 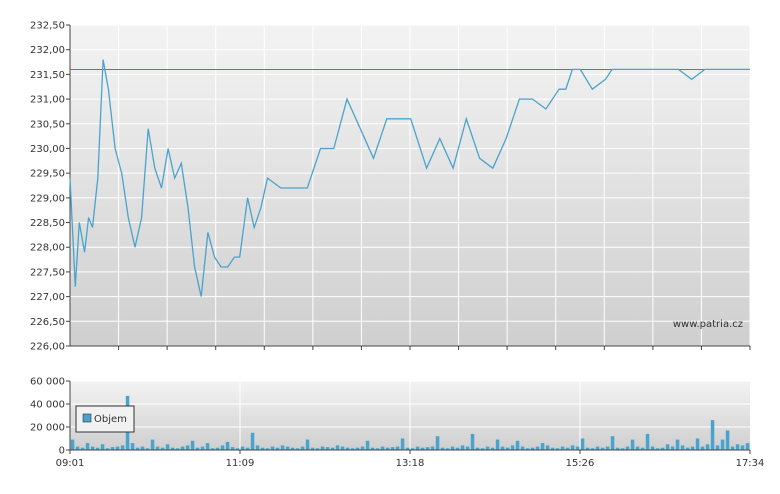 What do you see at coordinates (47, 75) in the screenshot?
I see `price-y-tick-label: 231,50` at bounding box center [47, 75].